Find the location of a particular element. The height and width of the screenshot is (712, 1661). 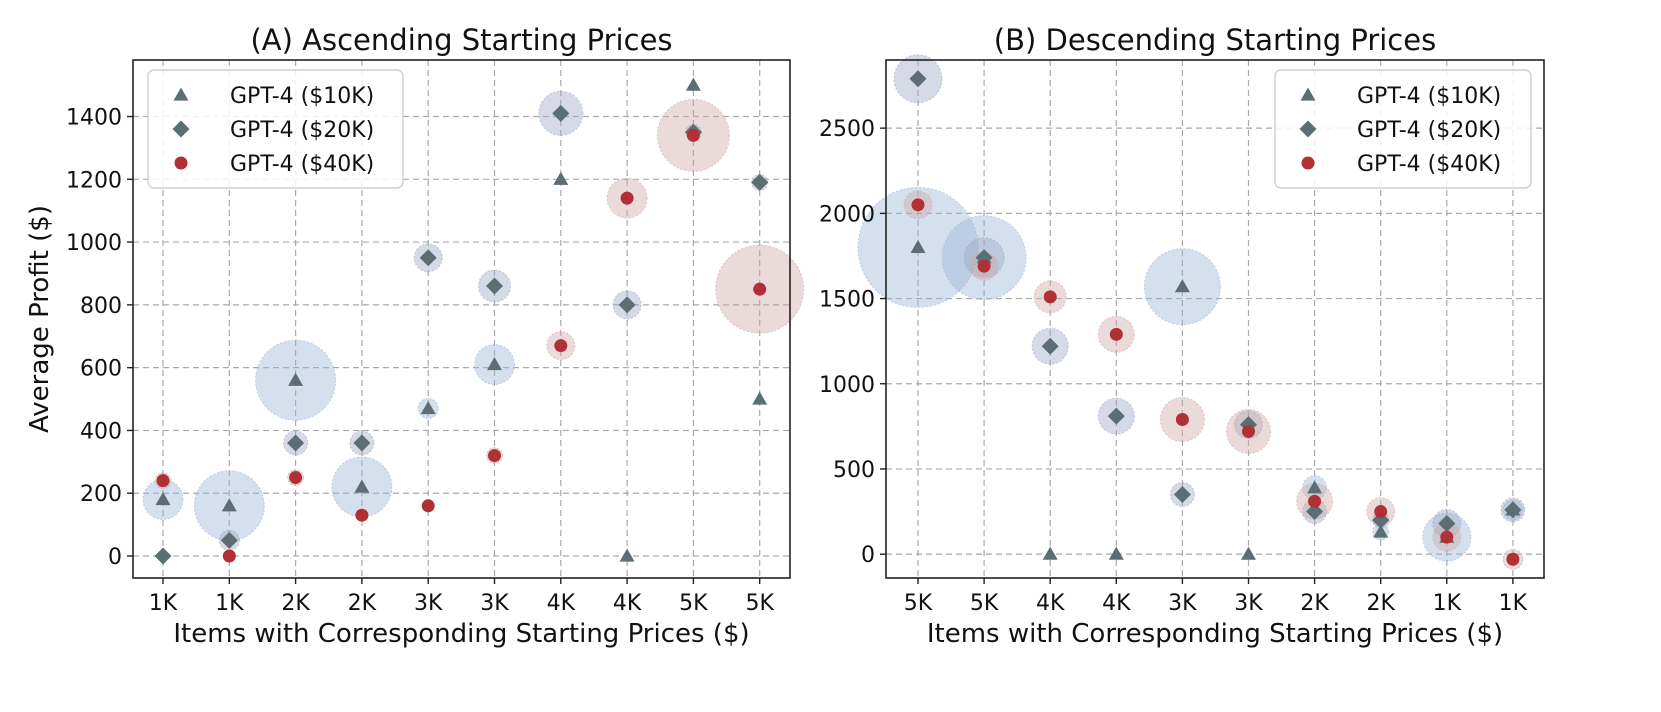

legend-label: GPT-4 ($10K) is located at coordinates (302, 96).